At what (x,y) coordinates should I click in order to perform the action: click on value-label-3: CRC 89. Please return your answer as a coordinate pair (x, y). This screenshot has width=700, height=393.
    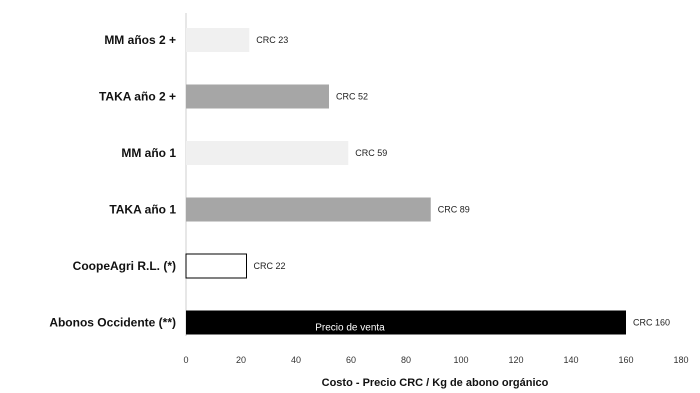
    Looking at the image, I should click on (454, 210).